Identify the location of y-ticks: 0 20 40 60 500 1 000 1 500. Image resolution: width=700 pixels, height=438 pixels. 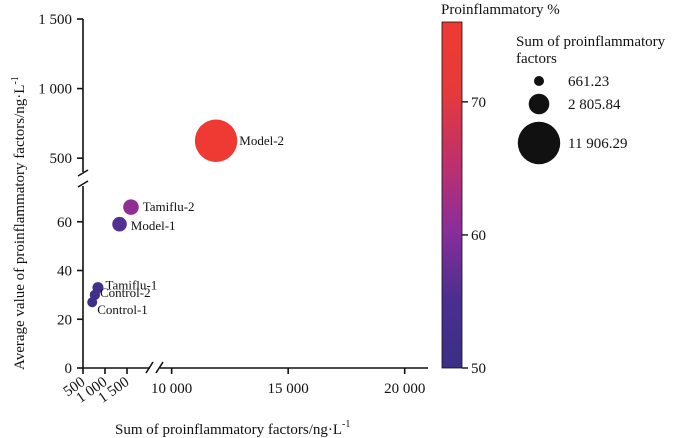
(60, 194).